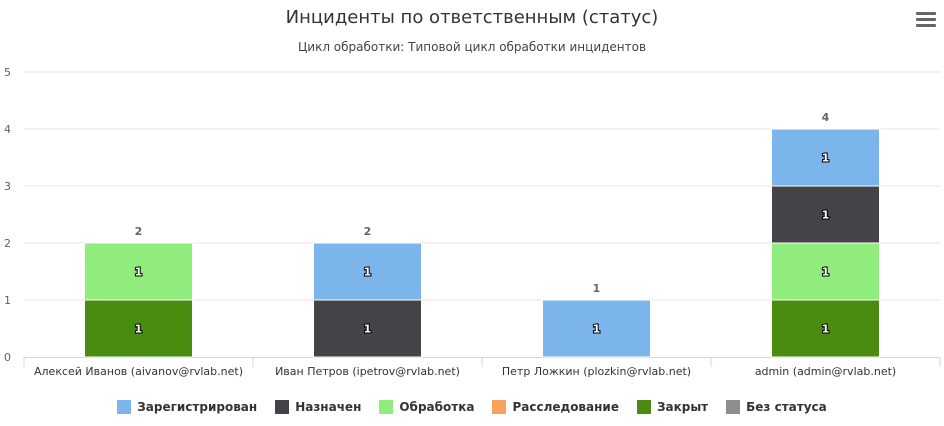 The height and width of the screenshot is (426, 944). Describe the element at coordinates (597, 288) in the screenshot. I see `total-label: 1` at that location.